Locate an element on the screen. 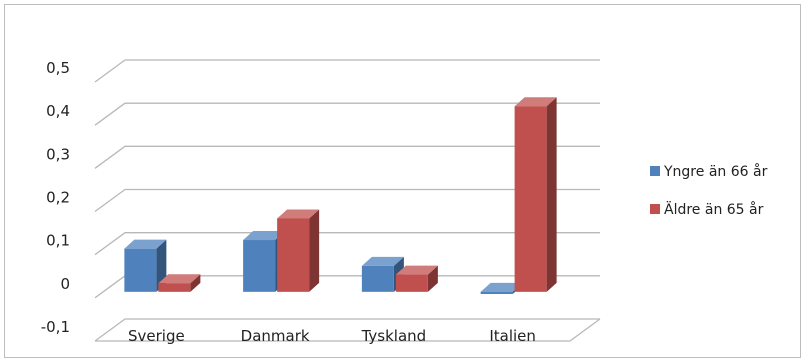 This screenshot has height=362, width=807. x-tick-label: Tyskland is located at coordinates (394, 336).